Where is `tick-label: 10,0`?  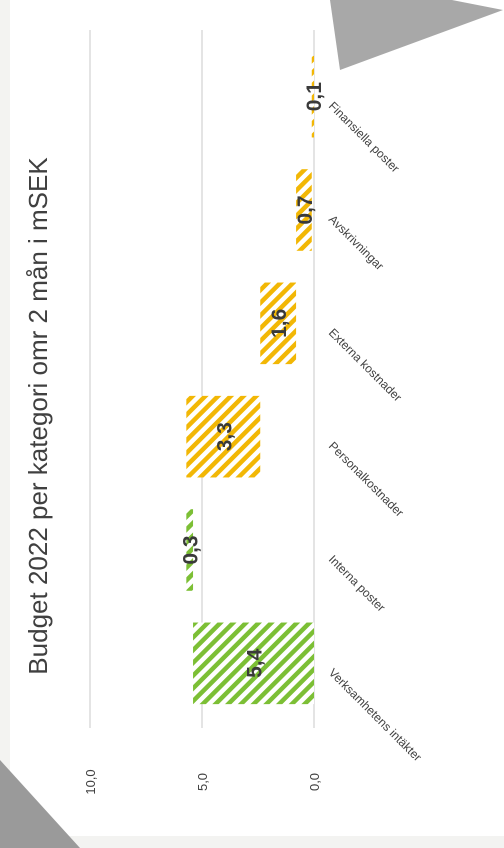
tick-label: 10,0 is located at coordinates (90, 781).